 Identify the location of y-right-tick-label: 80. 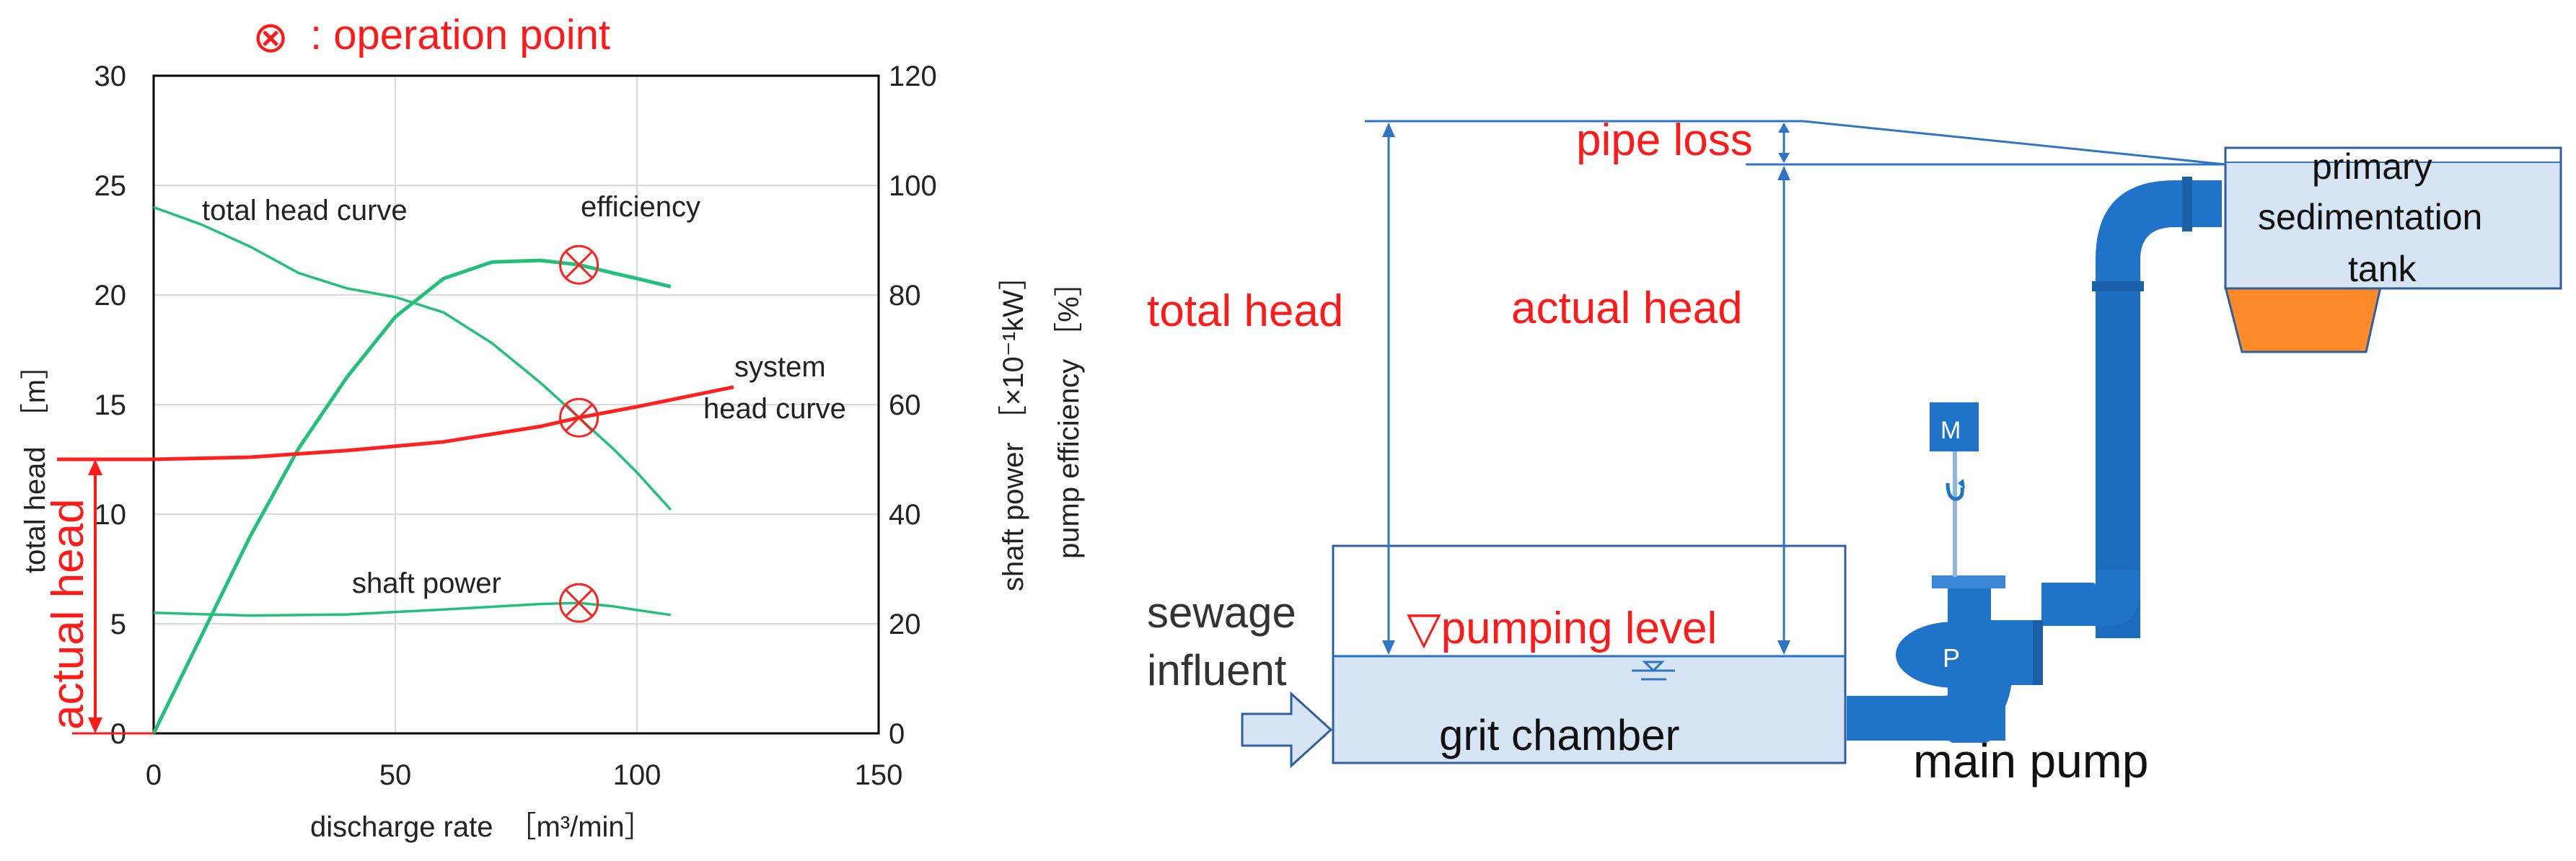
(905, 296).